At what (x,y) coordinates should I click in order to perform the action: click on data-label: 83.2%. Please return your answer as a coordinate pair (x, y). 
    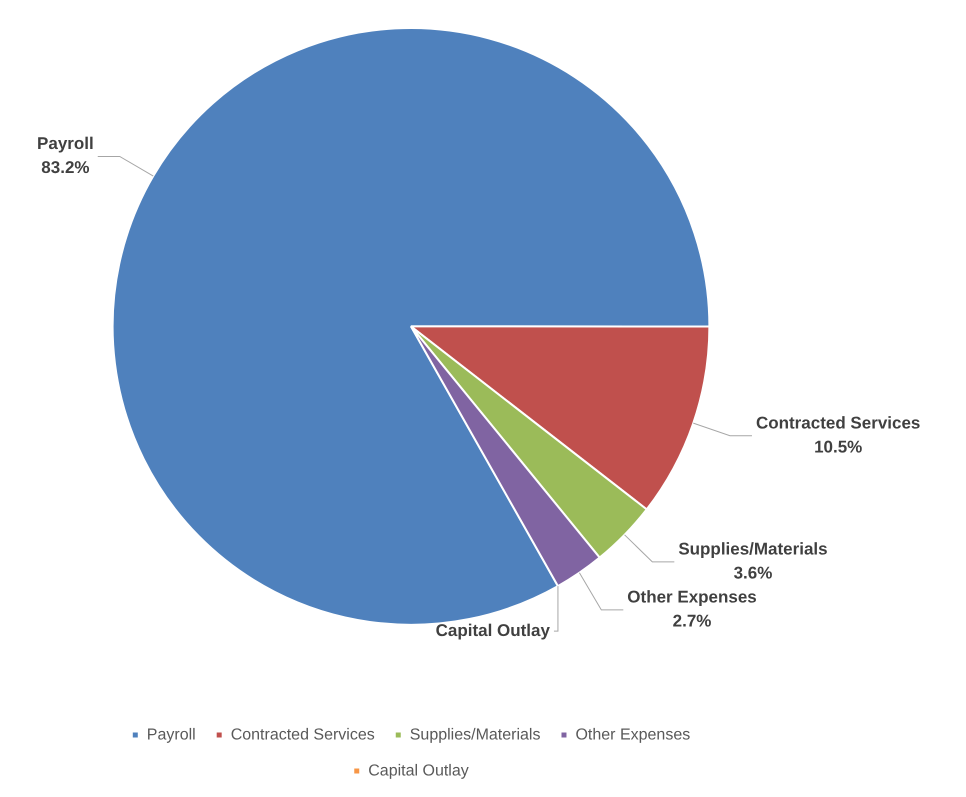
    Looking at the image, I should click on (65, 168).